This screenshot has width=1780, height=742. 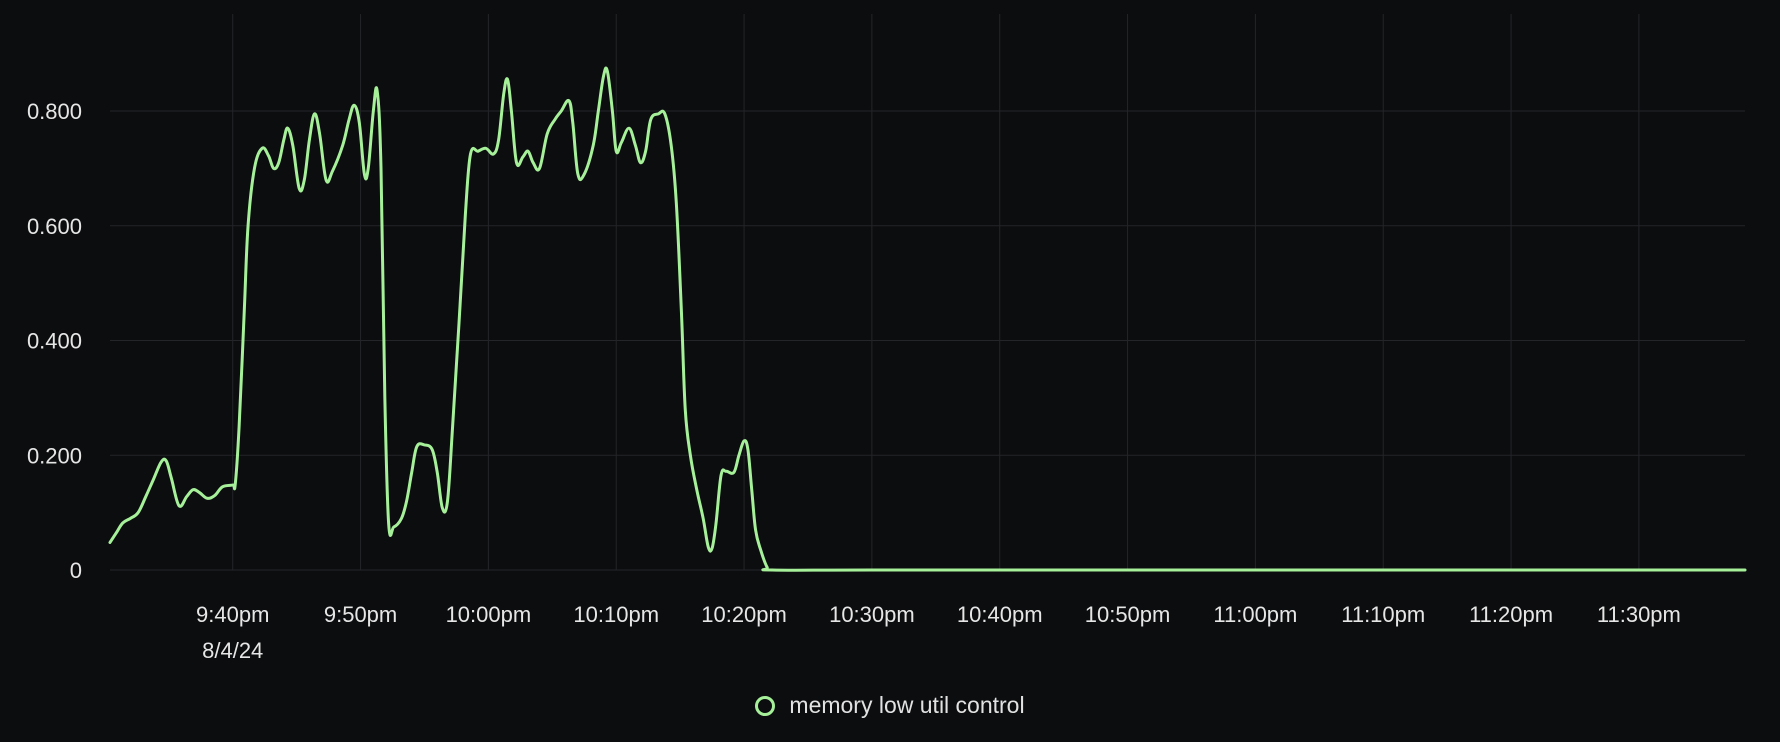 I want to click on y-tick-label: 0, so click(x=76, y=570).